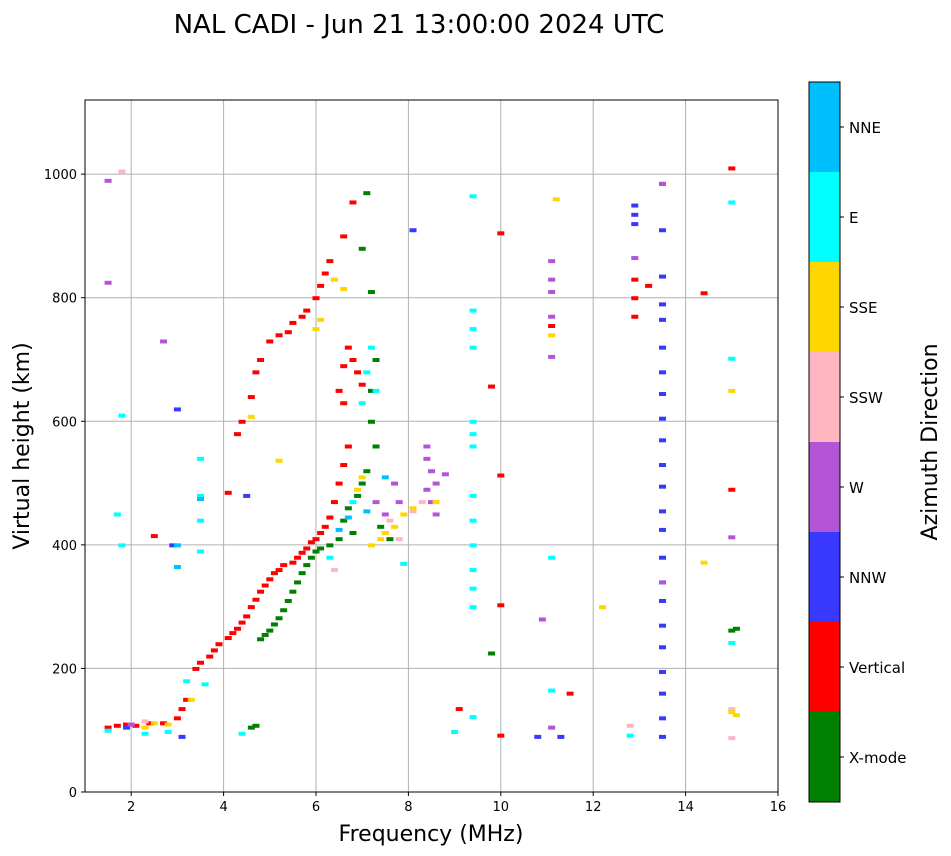  I want to click on series-nne, so click(281, 522).